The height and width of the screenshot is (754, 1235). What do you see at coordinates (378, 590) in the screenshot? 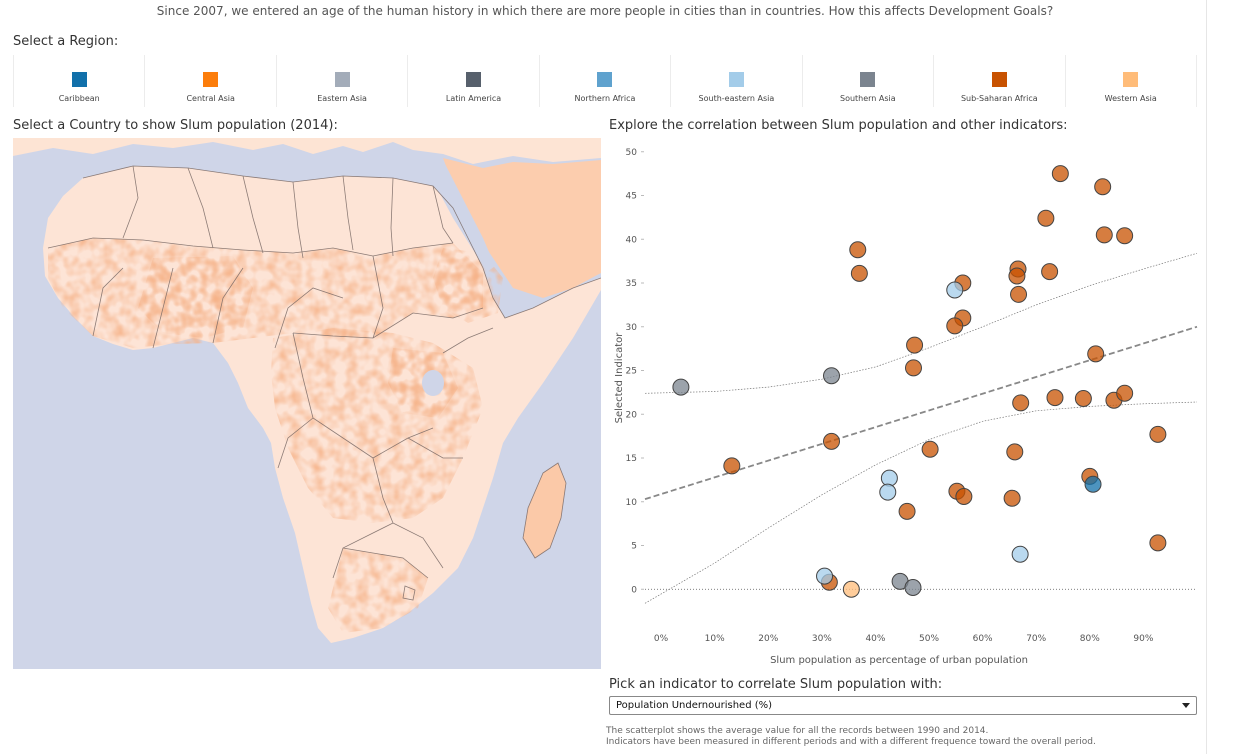
I see `south-africa-band` at bounding box center [378, 590].